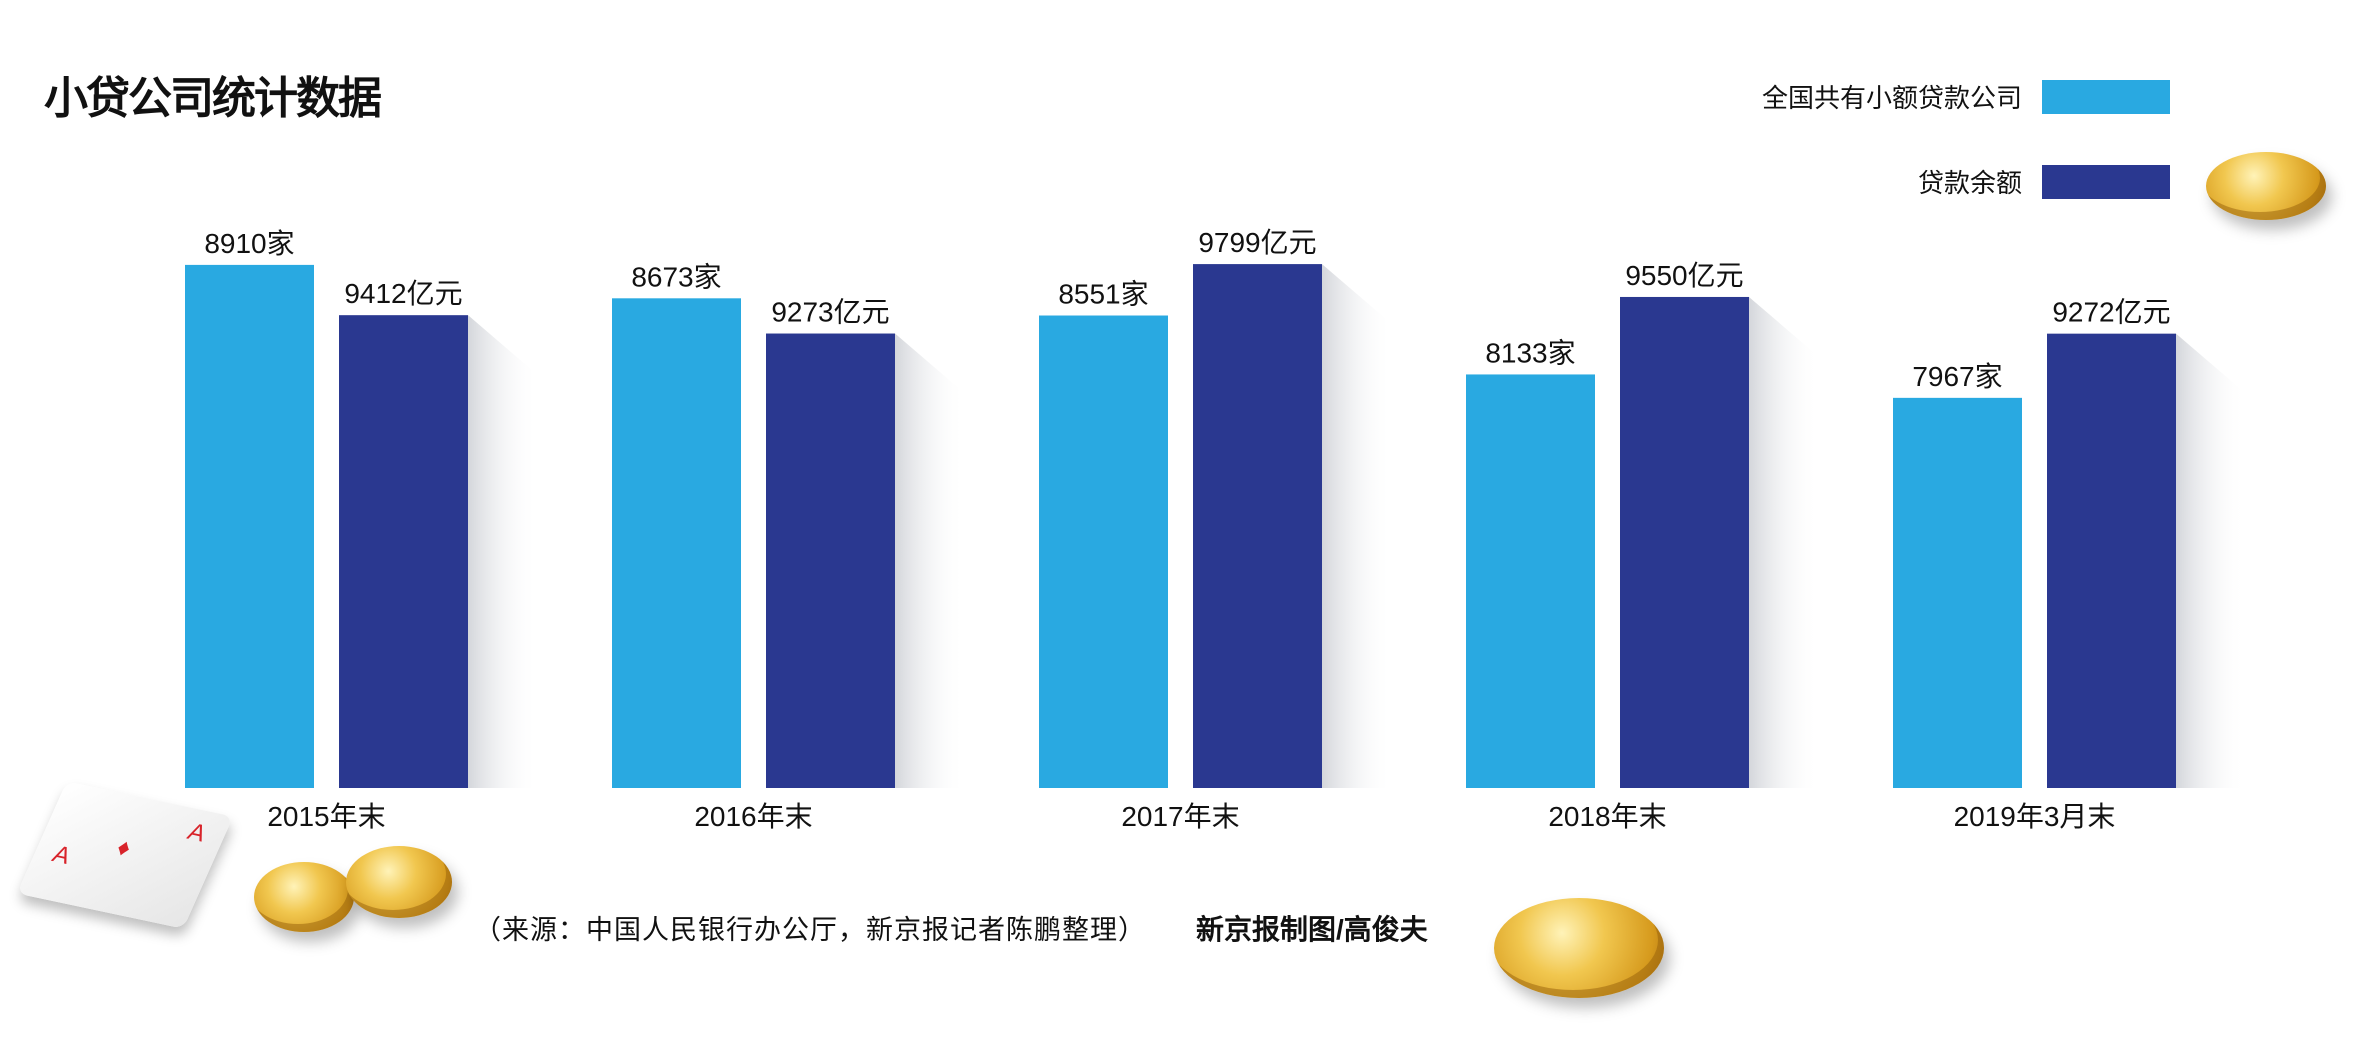 The width and height of the screenshot is (2376, 1051). Describe the element at coordinates (2111, 312) in the screenshot. I see `data-label: 9272亿元` at that location.